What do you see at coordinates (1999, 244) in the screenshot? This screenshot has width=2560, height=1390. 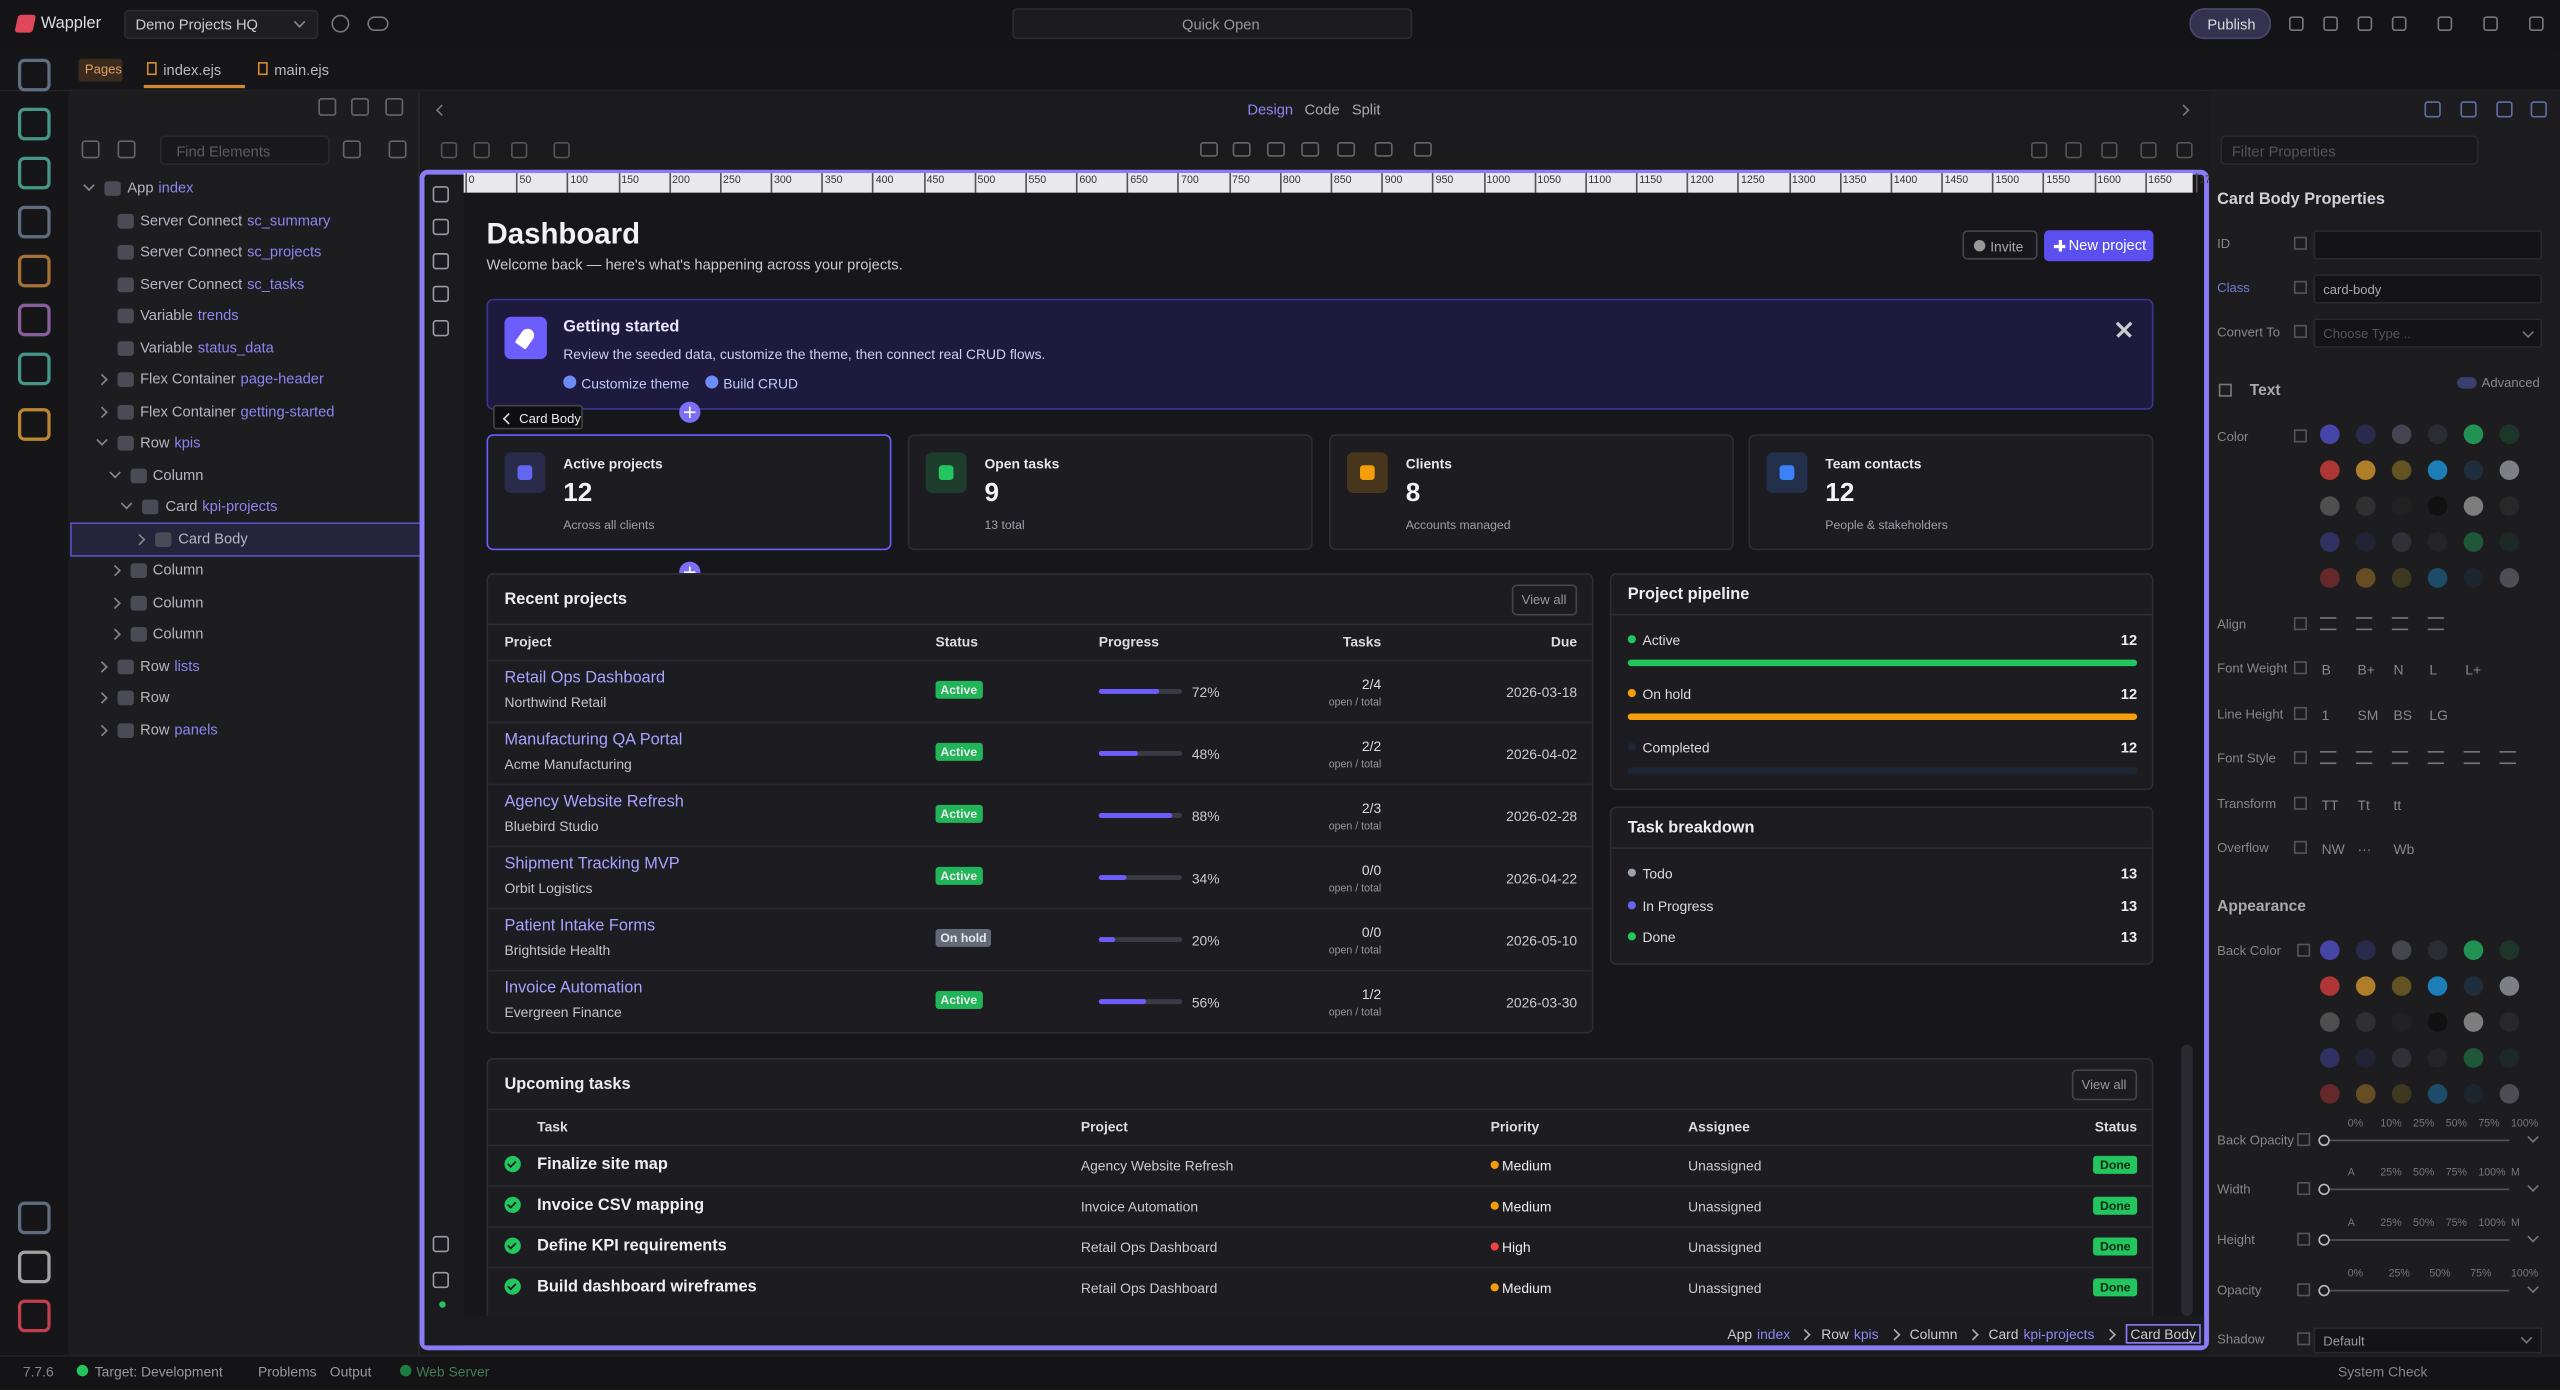 I see `invite-button: Invite` at bounding box center [1999, 244].